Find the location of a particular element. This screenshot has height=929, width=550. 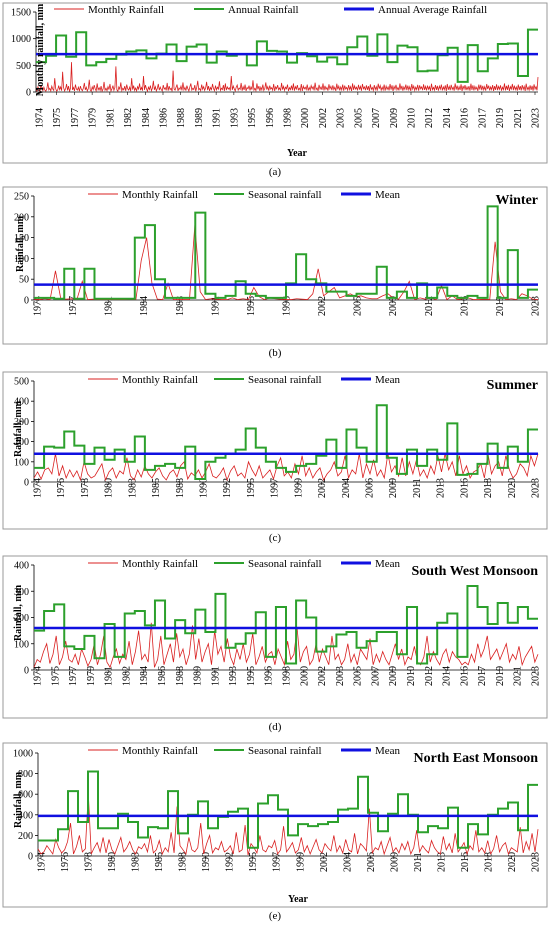

xtick-label: 1996 is located at coordinates (269, 676).